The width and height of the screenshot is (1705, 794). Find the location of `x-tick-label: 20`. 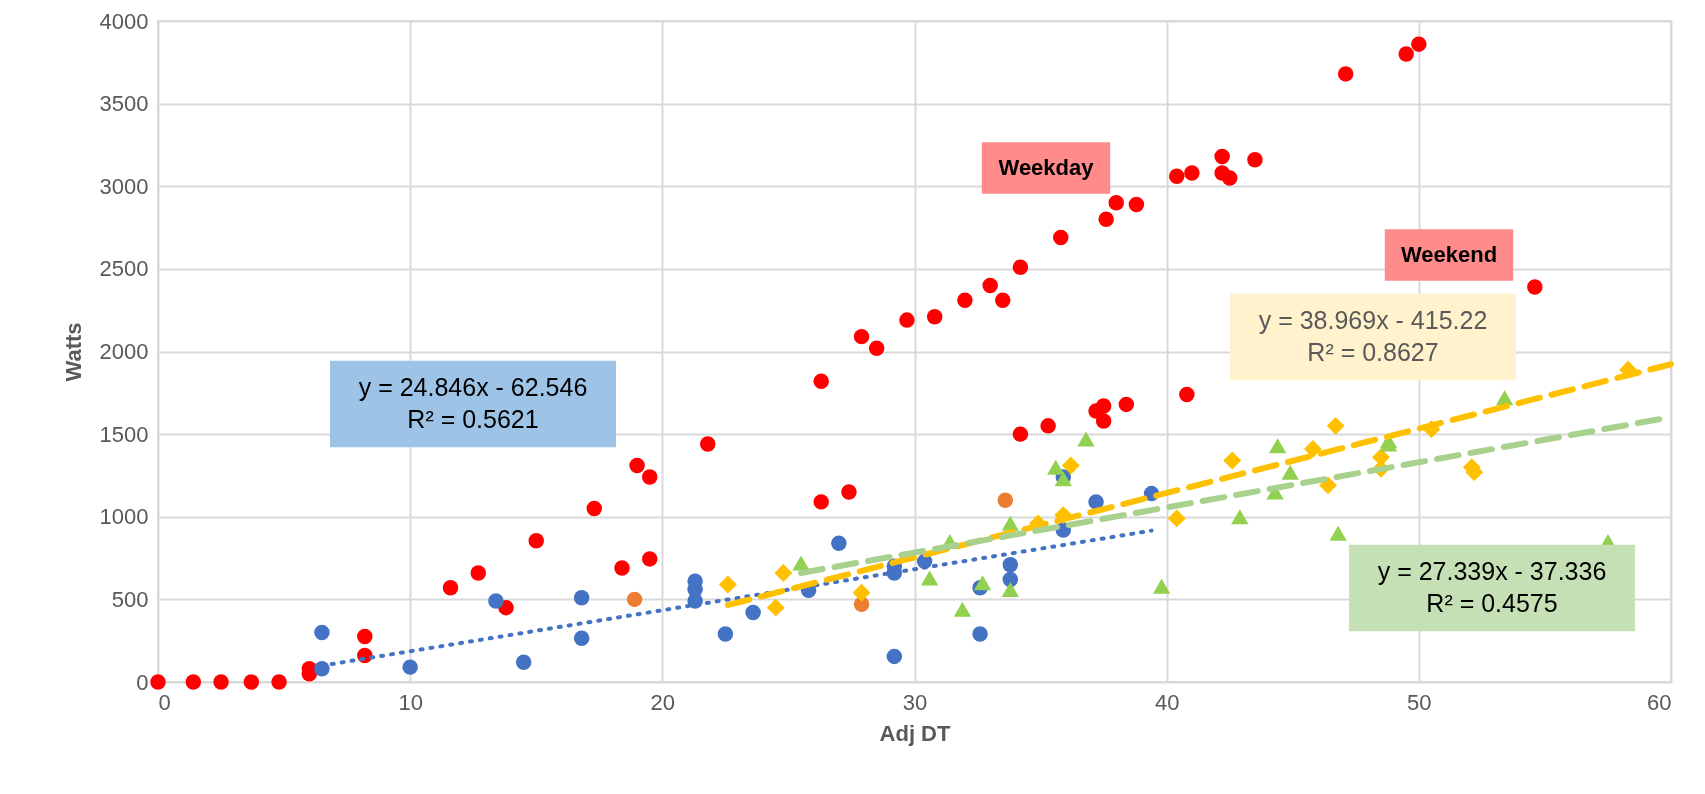

x-tick-label: 20 is located at coordinates (663, 702).